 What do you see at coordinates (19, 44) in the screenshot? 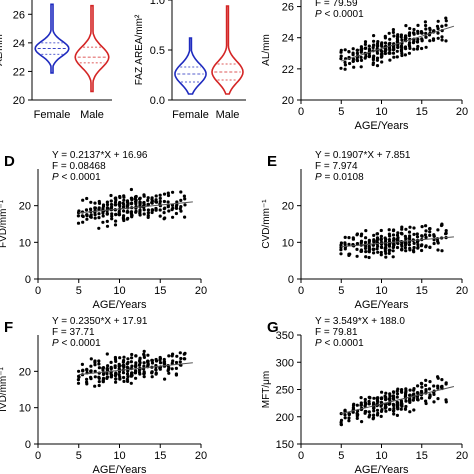
I see `y-tick-label: 24` at bounding box center [19, 44].